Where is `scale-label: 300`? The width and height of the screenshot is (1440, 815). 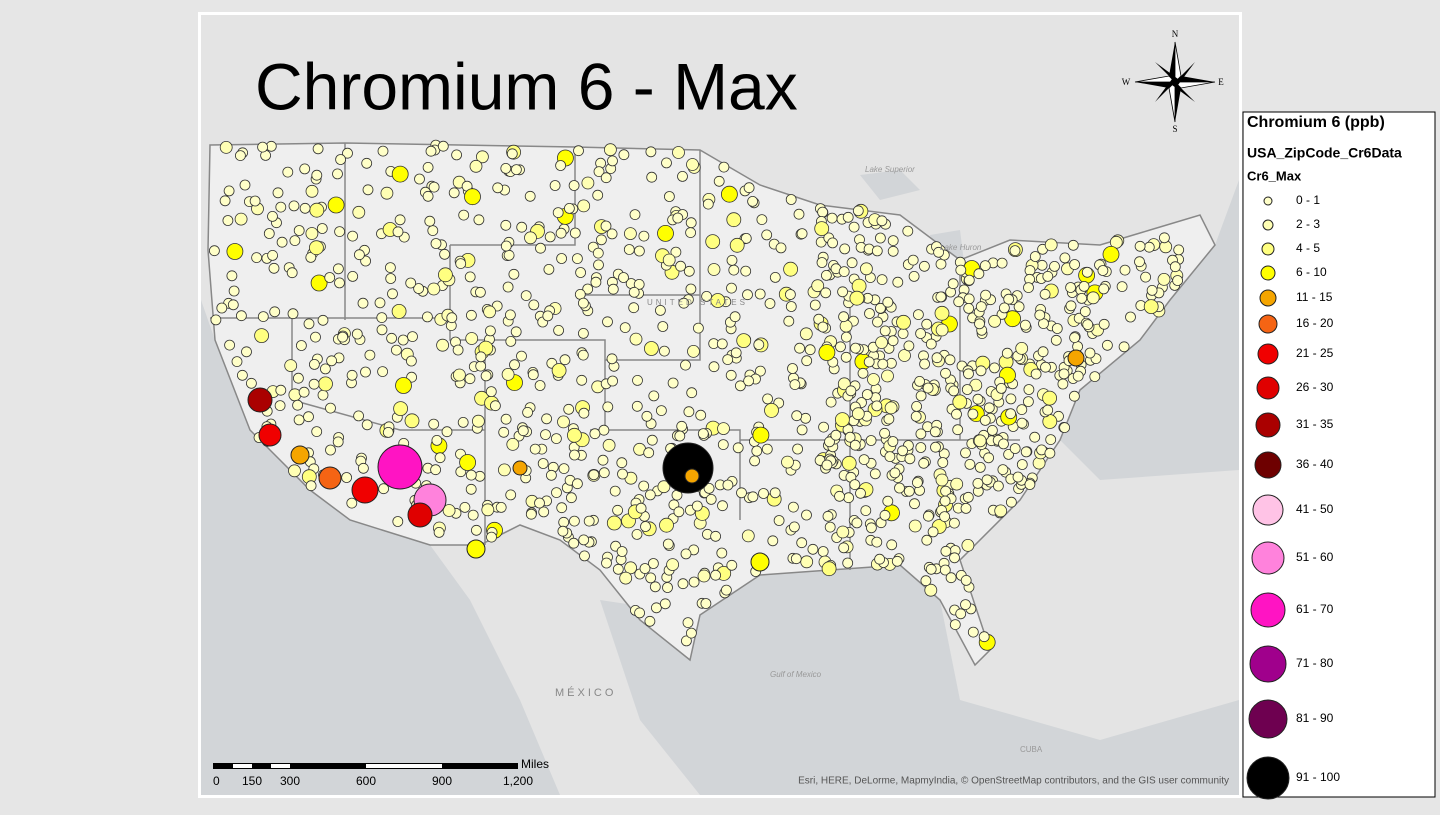 scale-label: 300 is located at coordinates (290, 781).